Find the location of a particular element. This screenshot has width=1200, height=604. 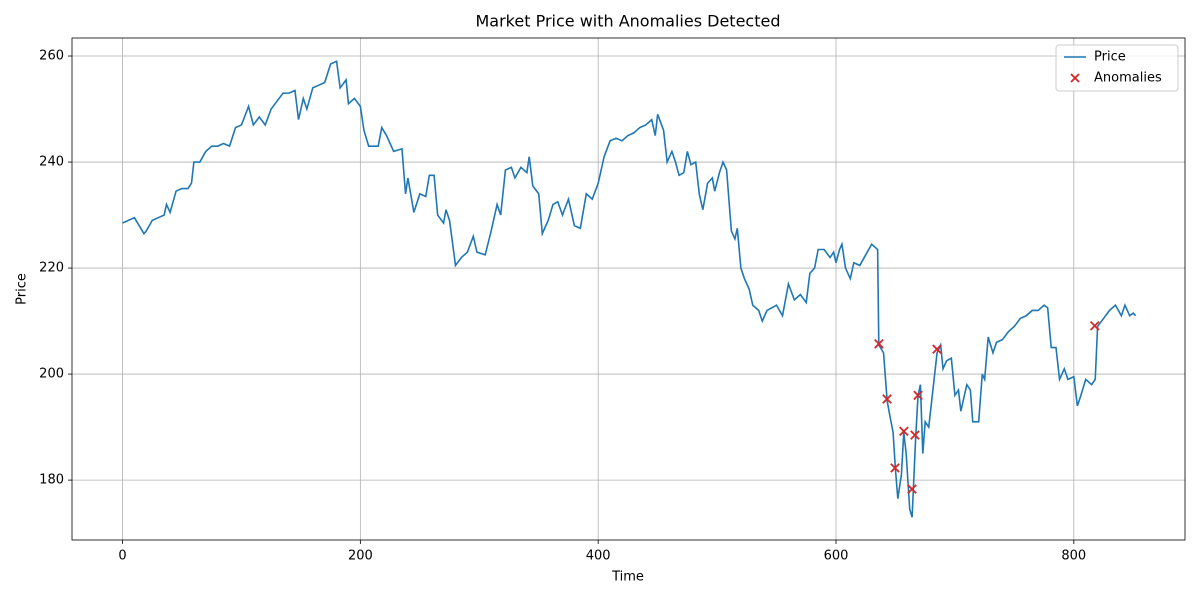

legend-label: Price is located at coordinates (1110, 57).